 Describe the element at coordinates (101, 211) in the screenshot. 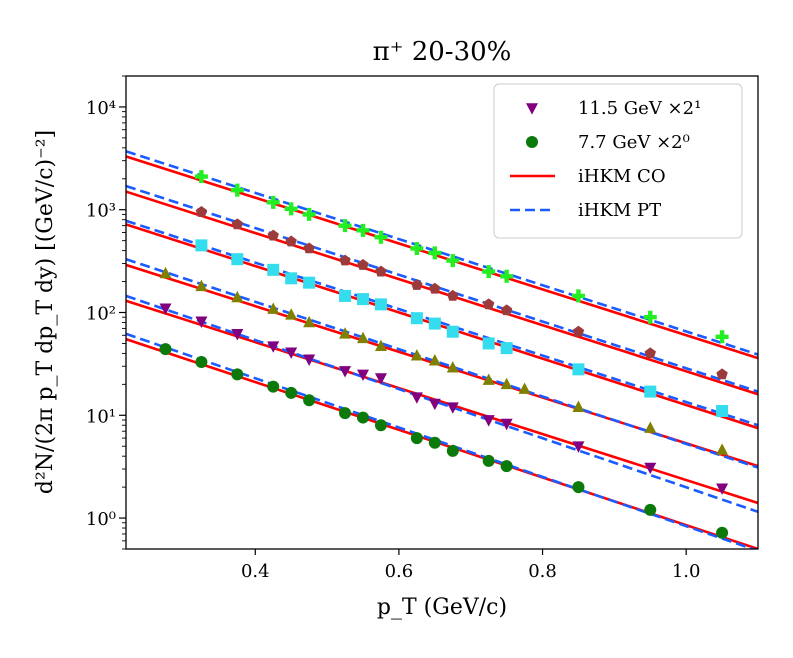

I see `y-tick-label: 10³` at that location.